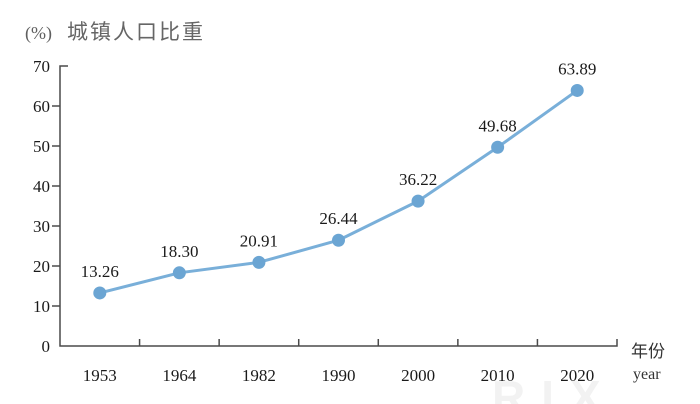 The width and height of the screenshot is (700, 404). What do you see at coordinates (577, 375) in the screenshot?
I see `x-axis-category-label: 2020` at bounding box center [577, 375].